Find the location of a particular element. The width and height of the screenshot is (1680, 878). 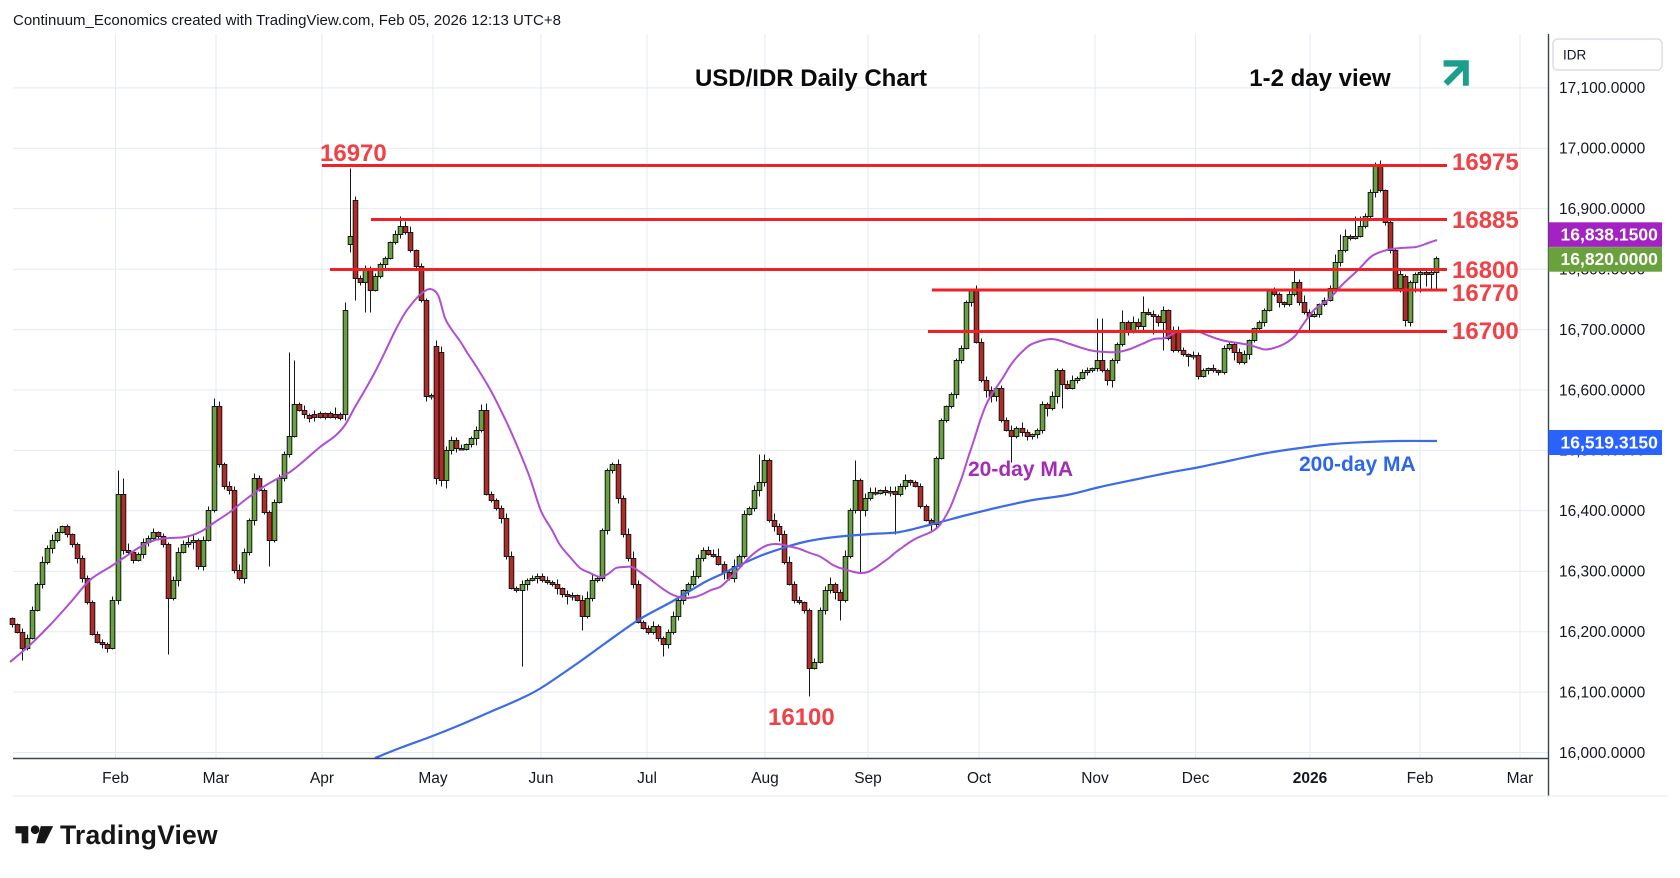

svg-text: 16,600.0000 is located at coordinates (1602, 390).